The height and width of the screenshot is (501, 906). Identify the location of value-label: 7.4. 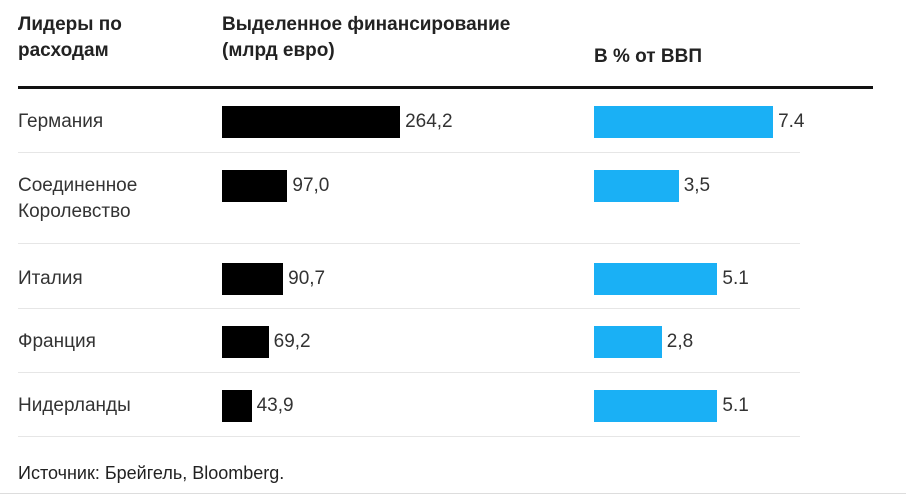
(791, 121).